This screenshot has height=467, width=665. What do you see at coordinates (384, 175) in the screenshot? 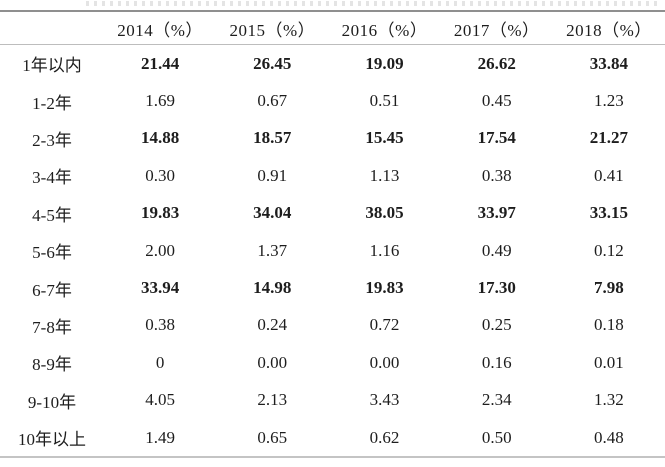
I see `cell-value: 1.13` at bounding box center [384, 175].